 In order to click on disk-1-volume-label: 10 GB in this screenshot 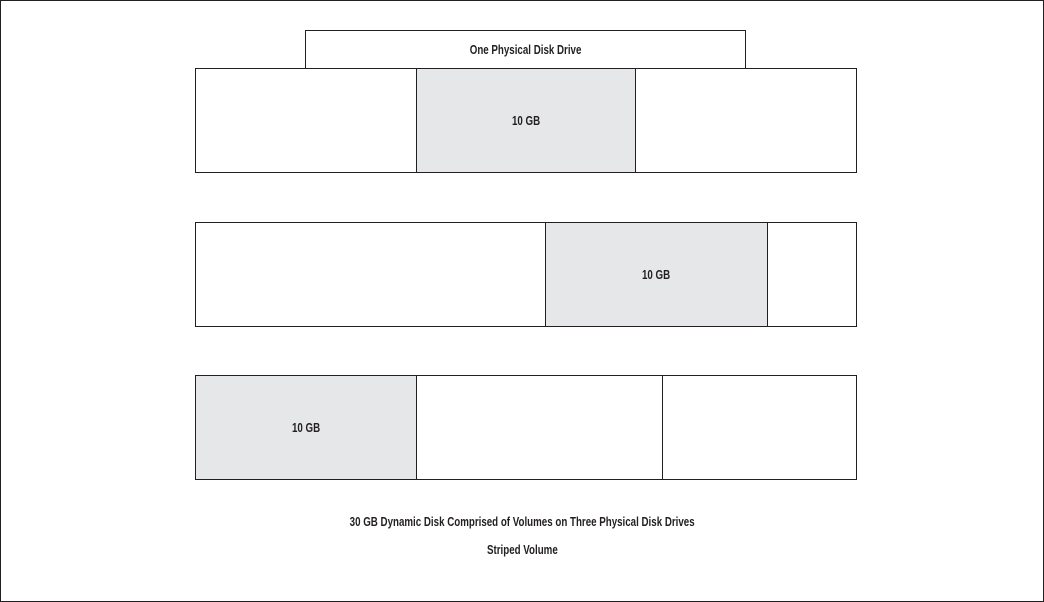, I will do `click(526, 120)`.